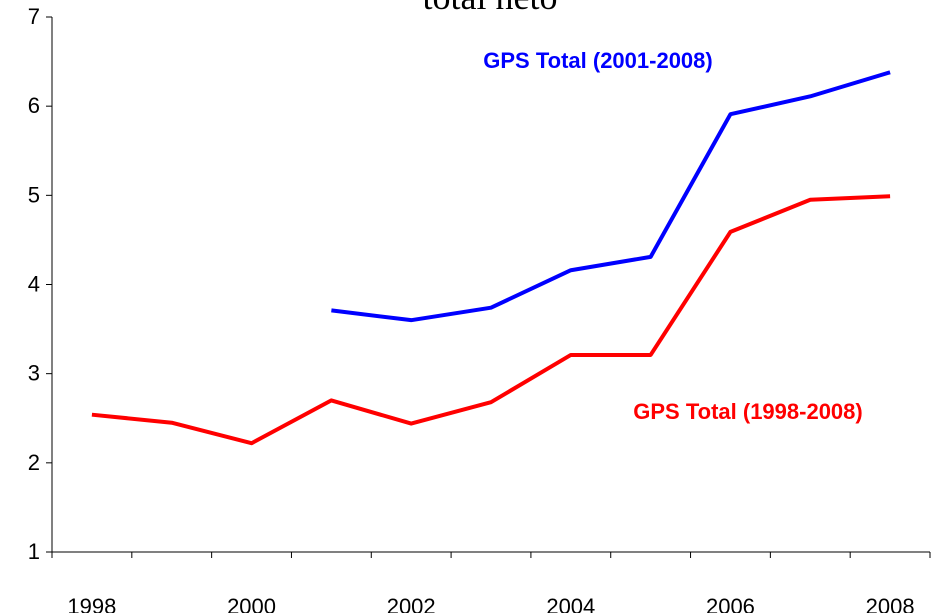  What do you see at coordinates (34, 105) in the screenshot?
I see `y-tick-label: 6` at bounding box center [34, 105].